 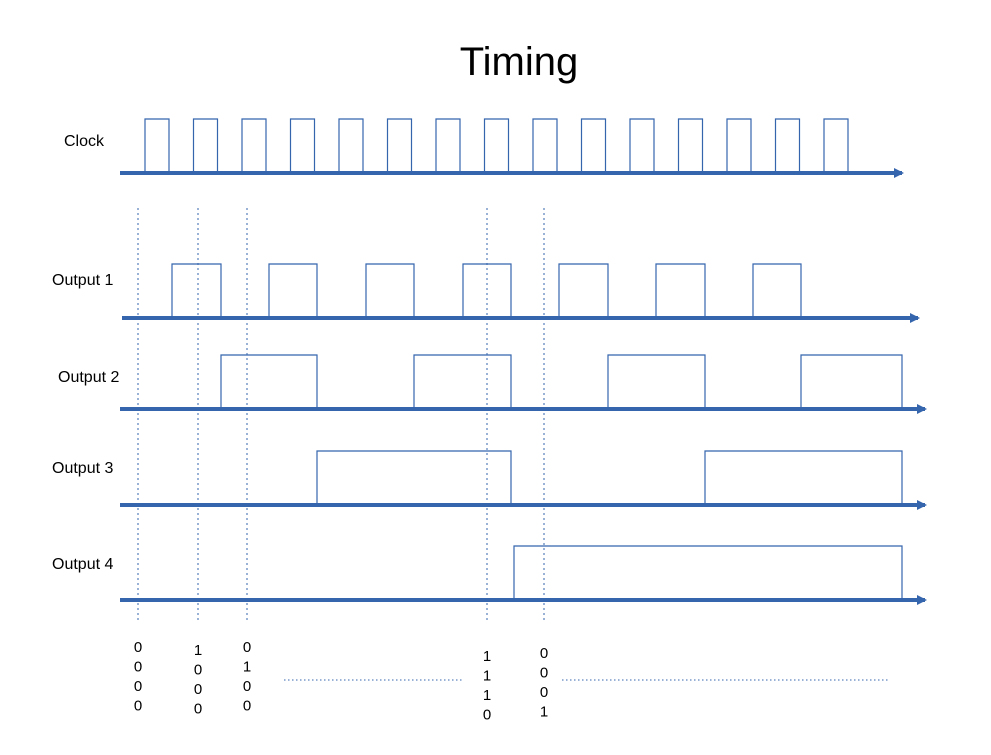 I want to click on state-bits-column: 0 1 0 0, so click(x=247, y=677).